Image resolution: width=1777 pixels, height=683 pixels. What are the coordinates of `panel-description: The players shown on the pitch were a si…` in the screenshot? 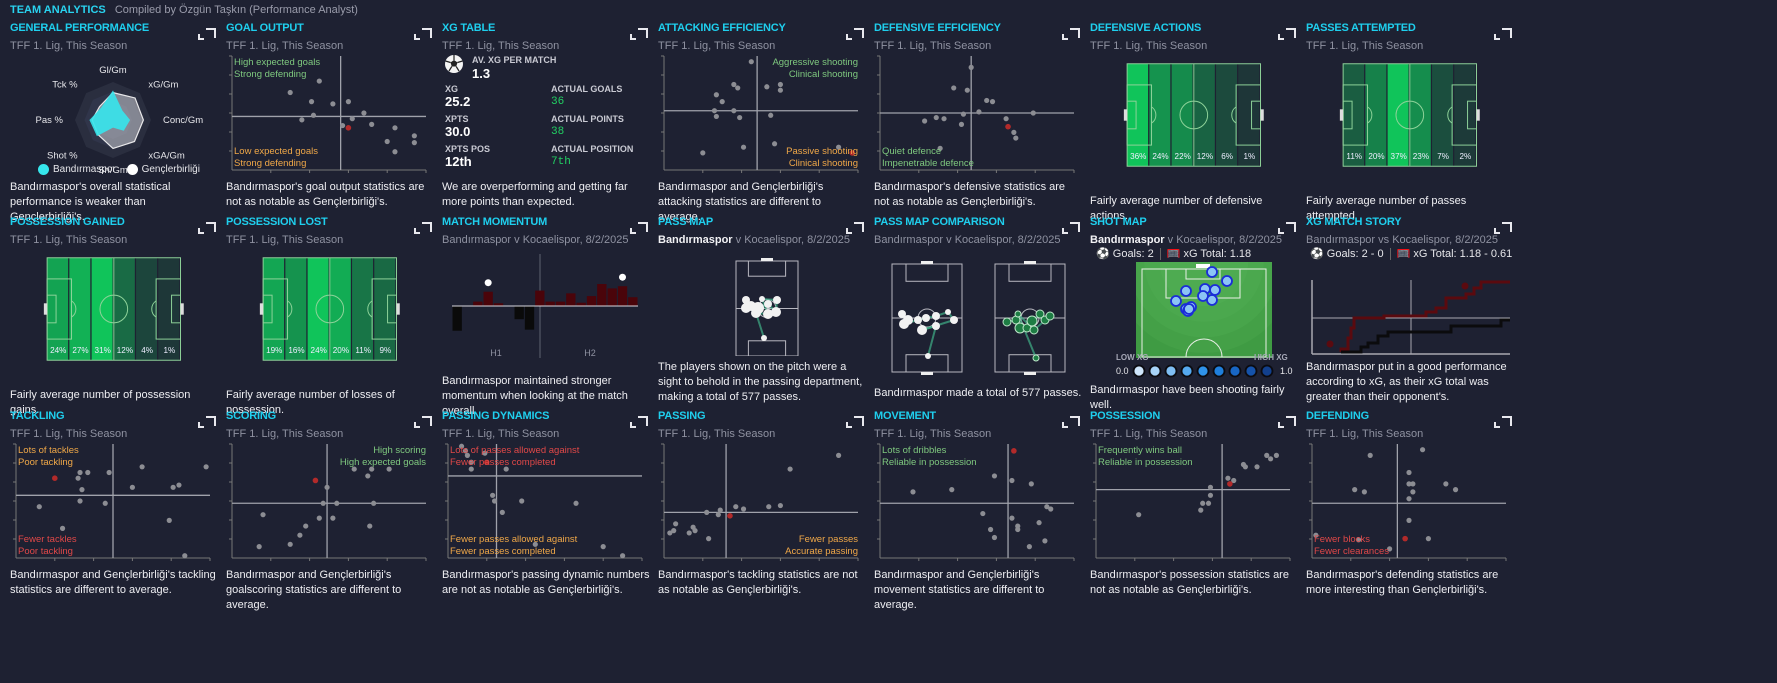 It's located at (760, 382).